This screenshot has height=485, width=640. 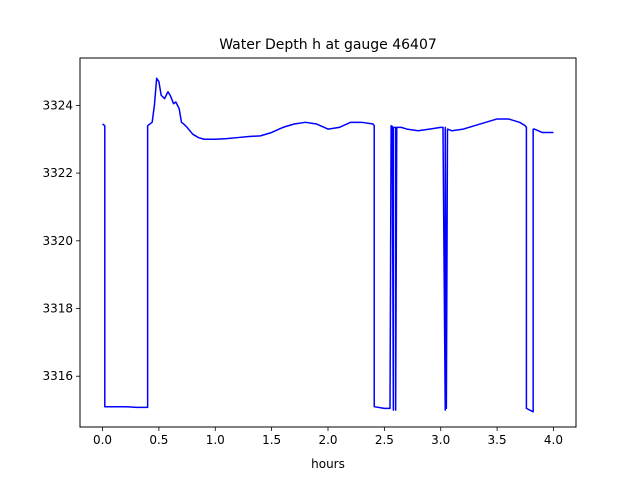 What do you see at coordinates (57, 105) in the screenshot?
I see `y-tick-label: 3324` at bounding box center [57, 105].